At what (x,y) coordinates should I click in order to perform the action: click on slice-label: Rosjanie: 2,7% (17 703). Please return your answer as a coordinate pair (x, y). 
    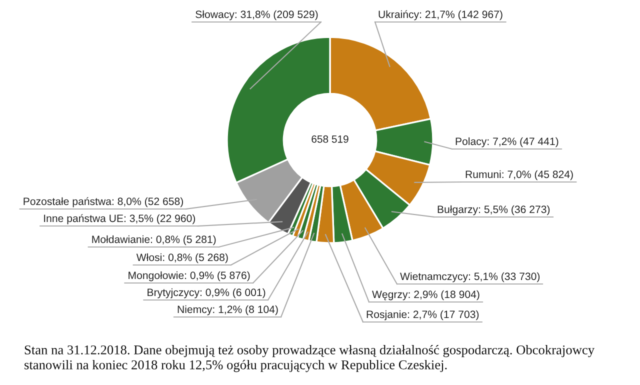
    Looking at the image, I should click on (422, 315).